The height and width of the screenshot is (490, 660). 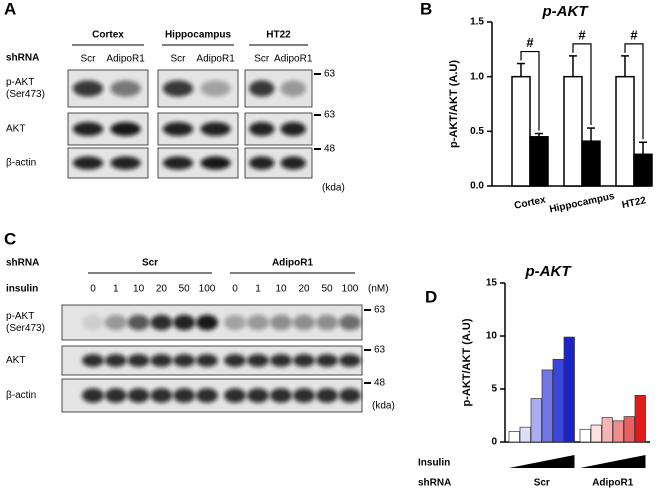 I want to click on panel-letter: C, so click(x=10, y=238).